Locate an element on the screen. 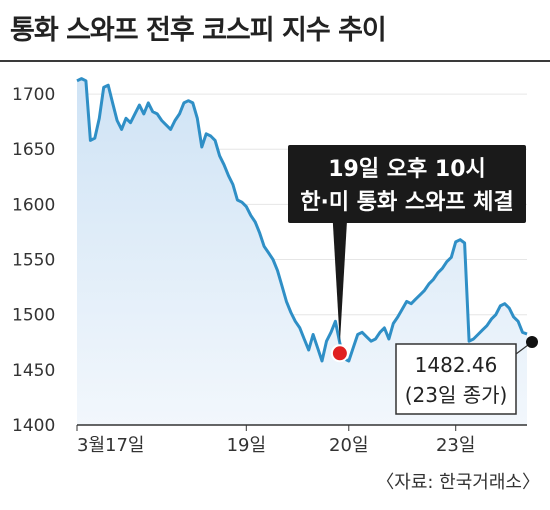  x-tick-label: 23일 is located at coordinates (455, 445).